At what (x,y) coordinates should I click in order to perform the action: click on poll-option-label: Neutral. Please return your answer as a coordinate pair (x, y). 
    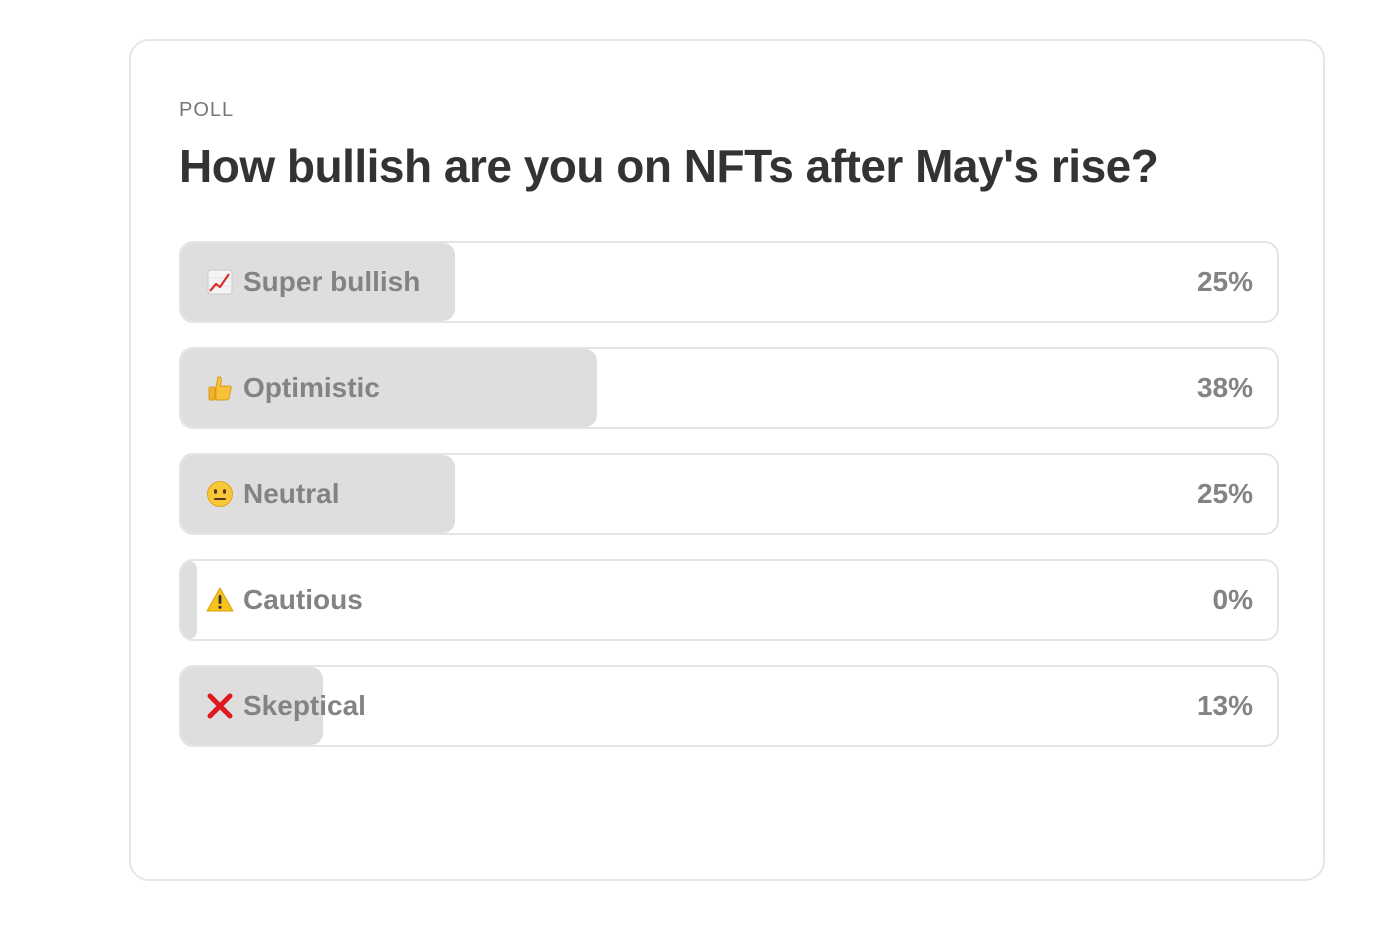
    Looking at the image, I should click on (291, 493).